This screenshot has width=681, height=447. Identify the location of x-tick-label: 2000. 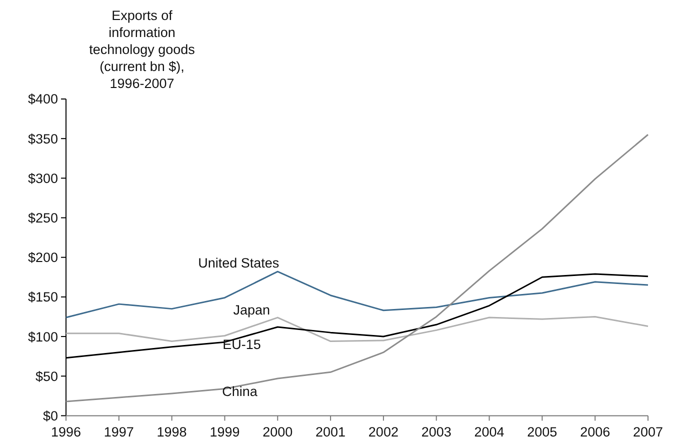
(277, 432).